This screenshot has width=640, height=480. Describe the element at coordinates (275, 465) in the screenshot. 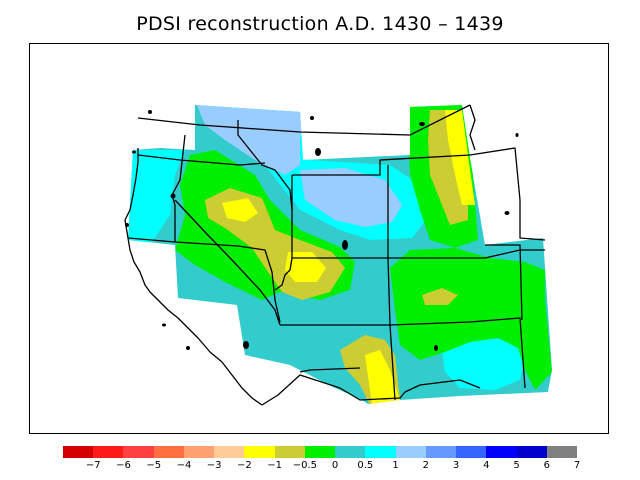

I see `legend-tick-label: −1` at that location.